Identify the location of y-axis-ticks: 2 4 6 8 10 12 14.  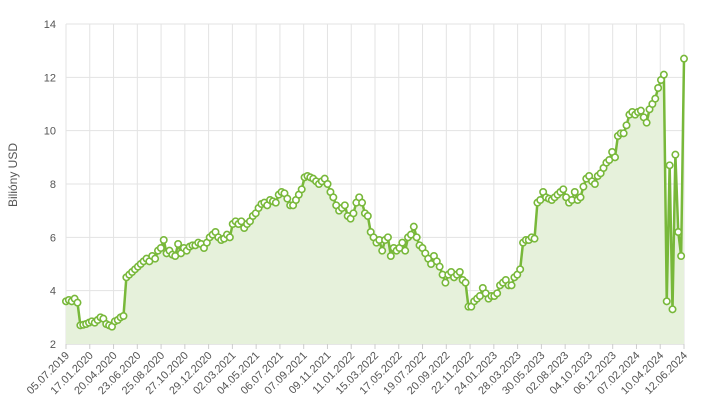
(50, 185).